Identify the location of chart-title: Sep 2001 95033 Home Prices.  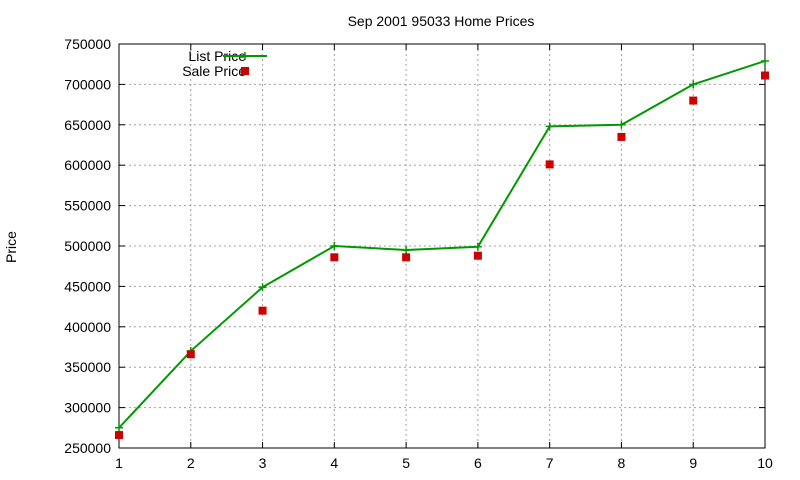
(441, 21).